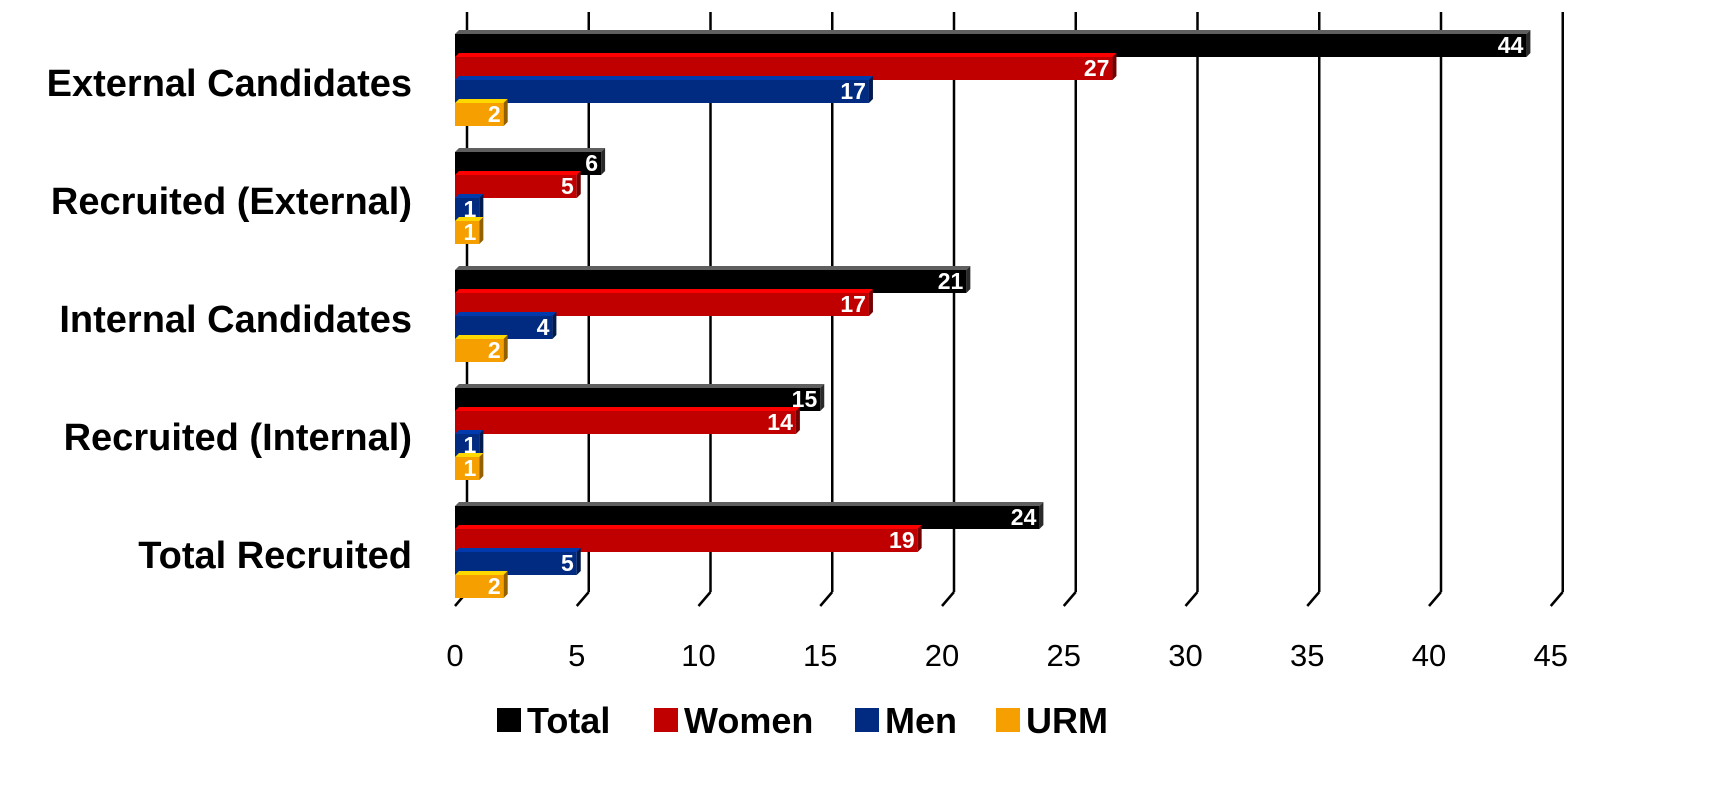 Image resolution: width=1718 pixels, height=808 pixels. Describe the element at coordinates (921, 720) in the screenshot. I see `legend-label: Men` at that location.